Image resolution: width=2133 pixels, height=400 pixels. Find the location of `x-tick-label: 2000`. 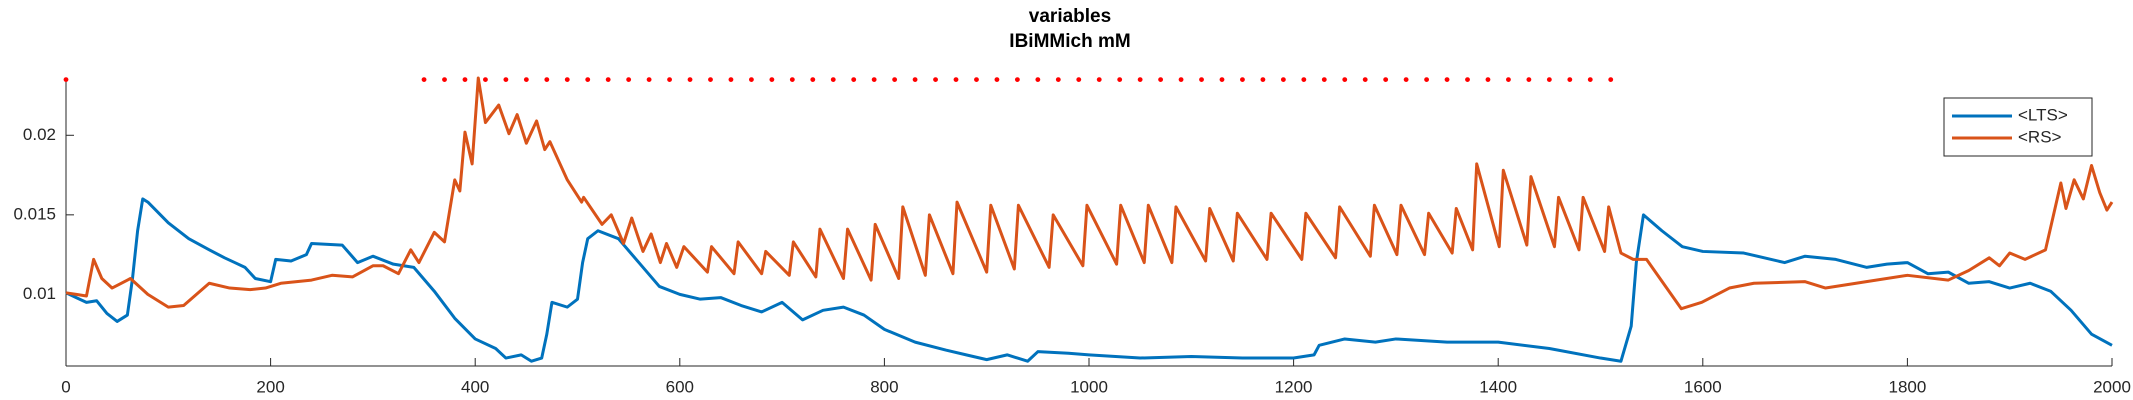

x-tick-label: 2000 is located at coordinates (2112, 386).